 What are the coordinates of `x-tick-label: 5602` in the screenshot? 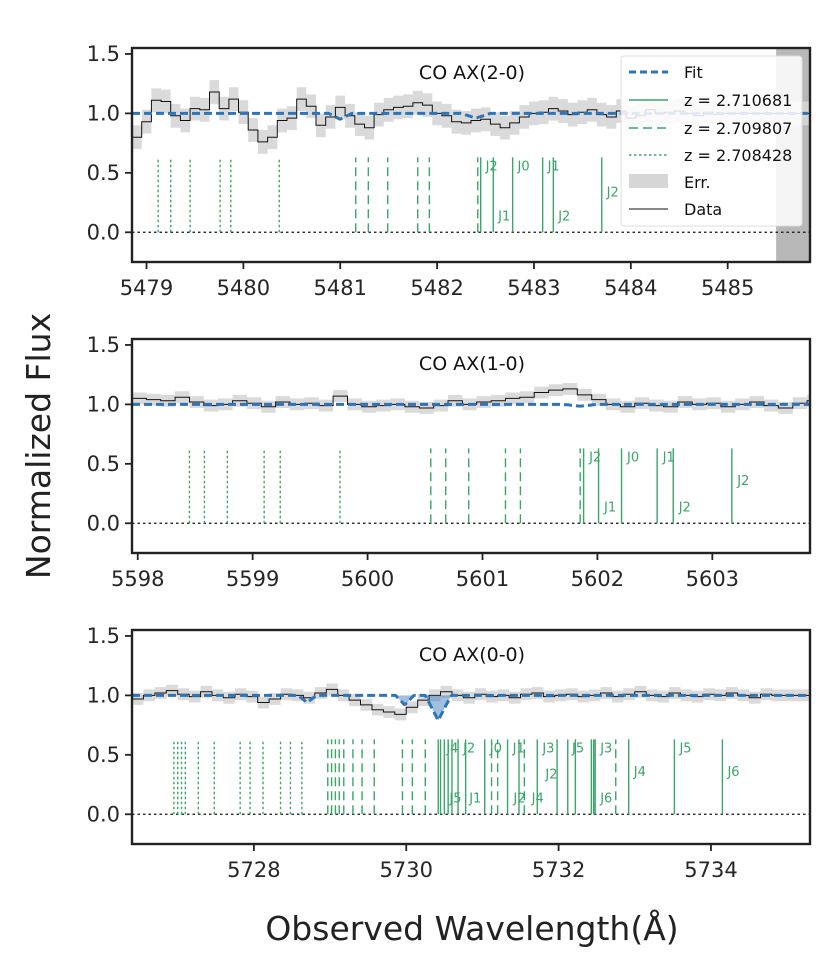 It's located at (597, 579).